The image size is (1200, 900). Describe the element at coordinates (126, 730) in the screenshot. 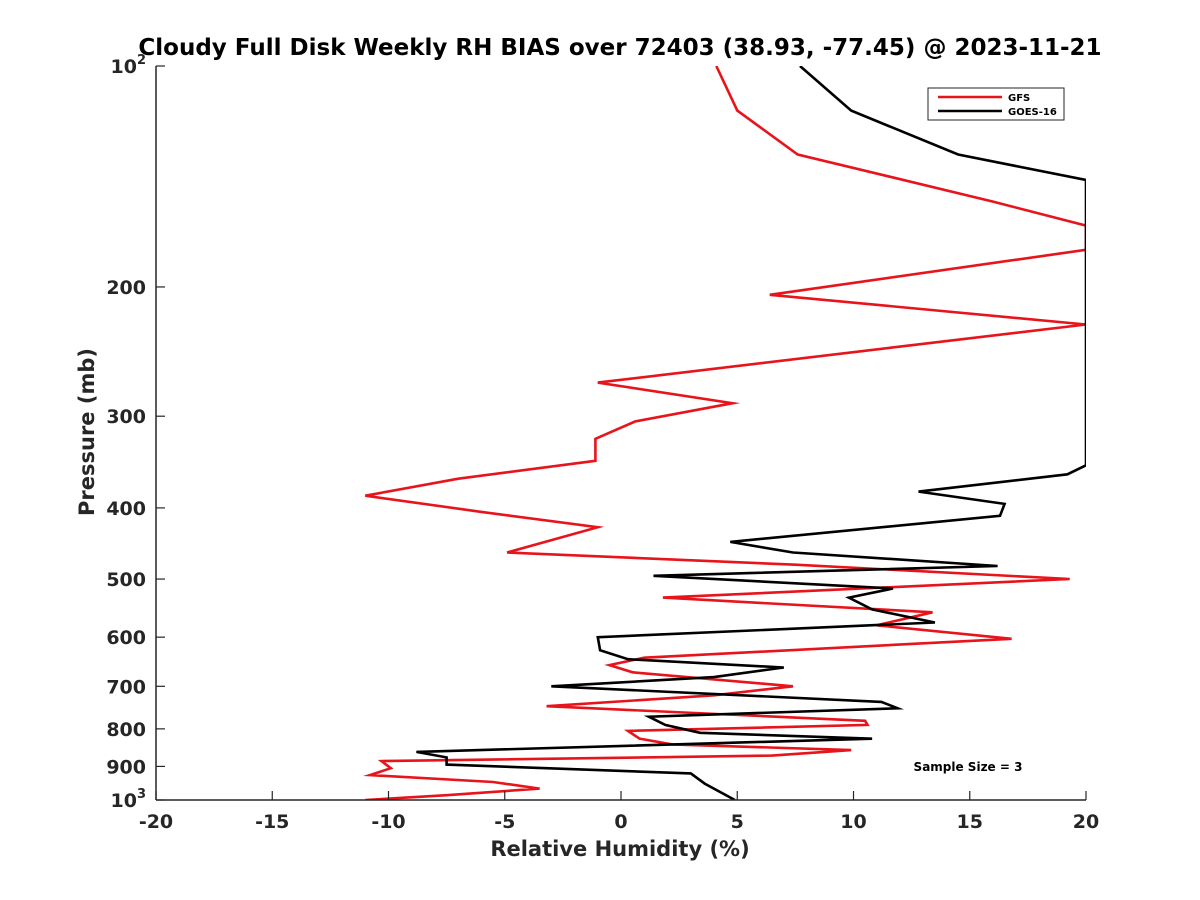

I see `y-tick-label: 800` at that location.